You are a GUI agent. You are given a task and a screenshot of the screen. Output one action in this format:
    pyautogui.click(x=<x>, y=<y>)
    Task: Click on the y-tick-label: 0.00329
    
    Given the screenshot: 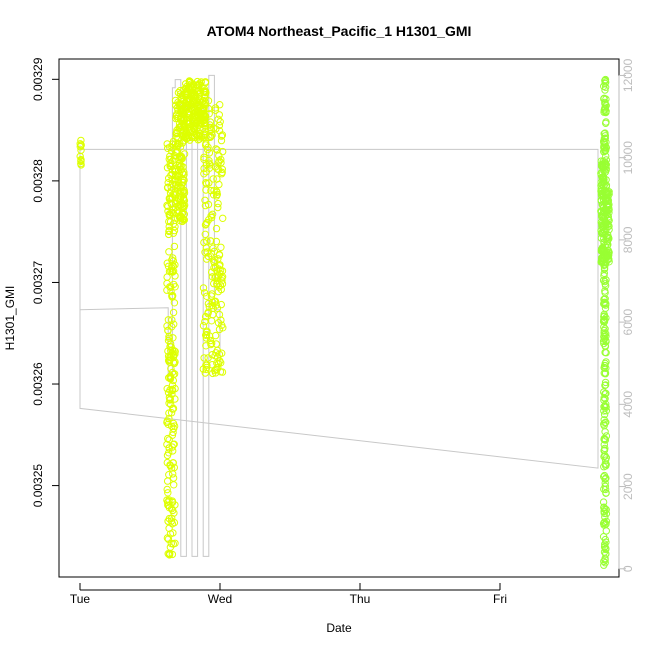 What is the action you would take?
    pyautogui.click(x=38, y=79)
    